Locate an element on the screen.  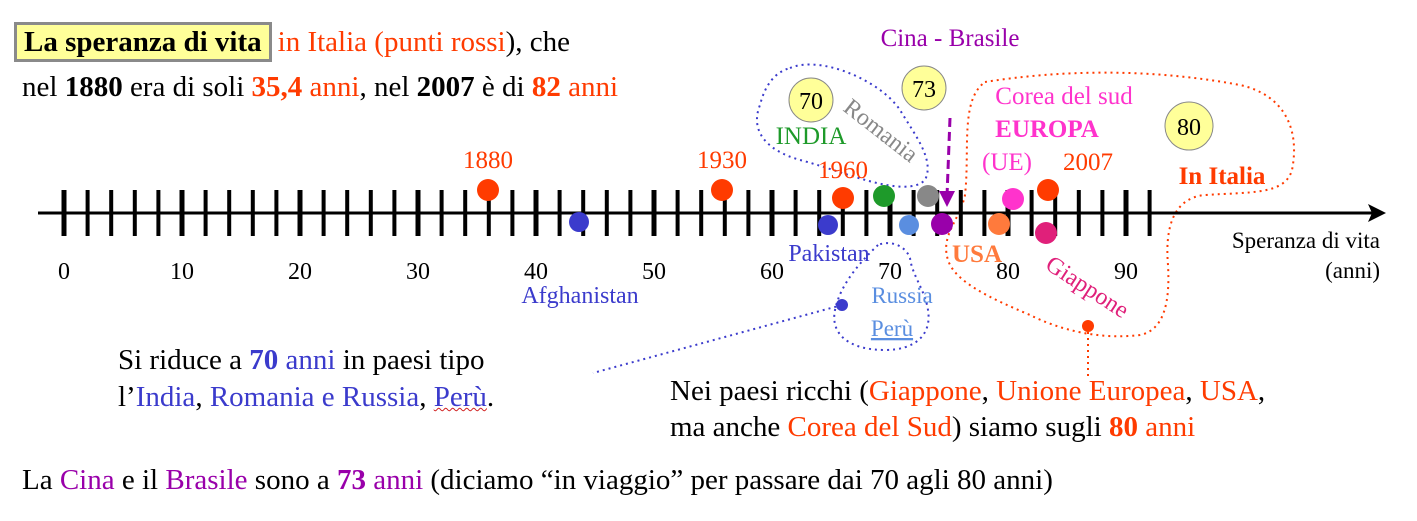
axis-title-line2: (anni) is located at coordinates (1352, 270).